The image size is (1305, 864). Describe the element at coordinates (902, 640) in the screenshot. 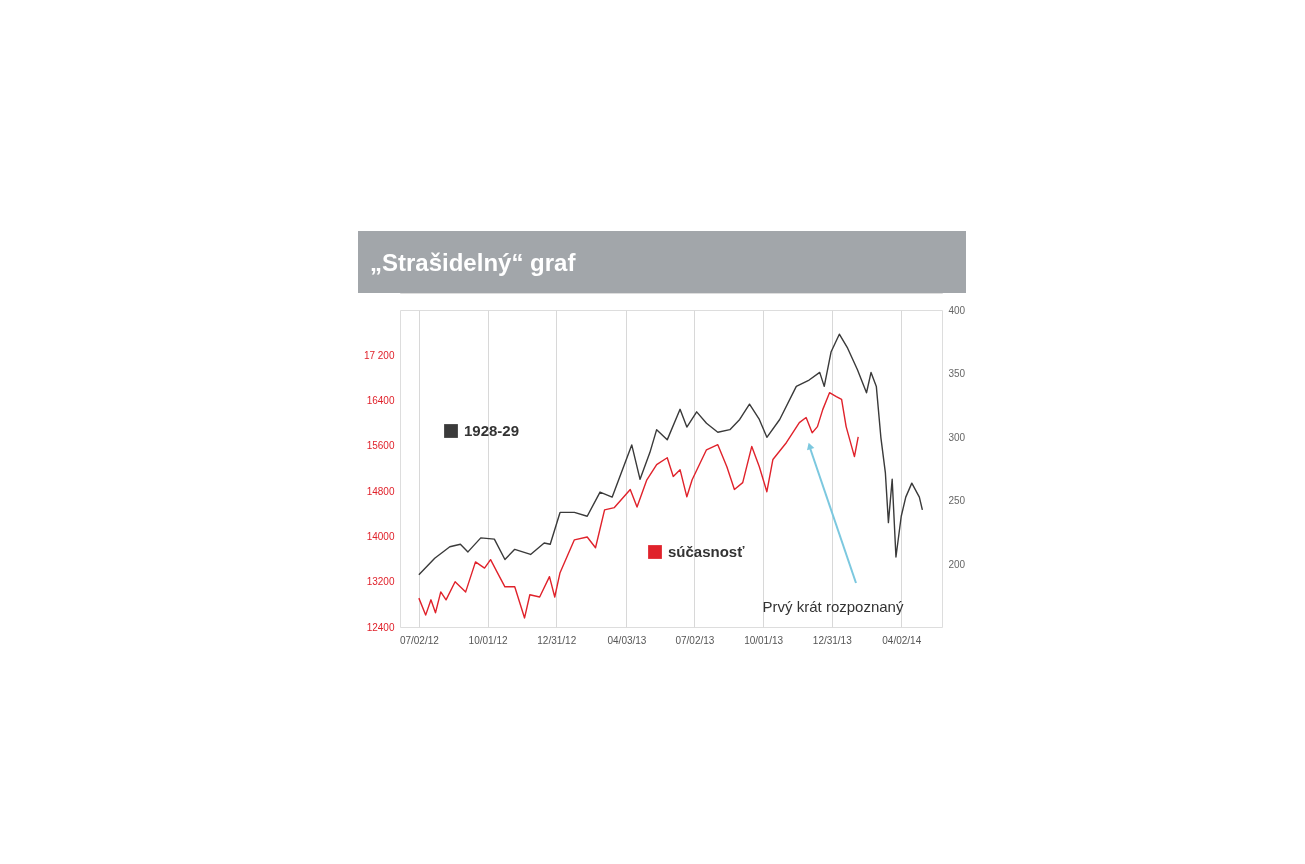

I see `x-tick-label: 04/02/14` at that location.